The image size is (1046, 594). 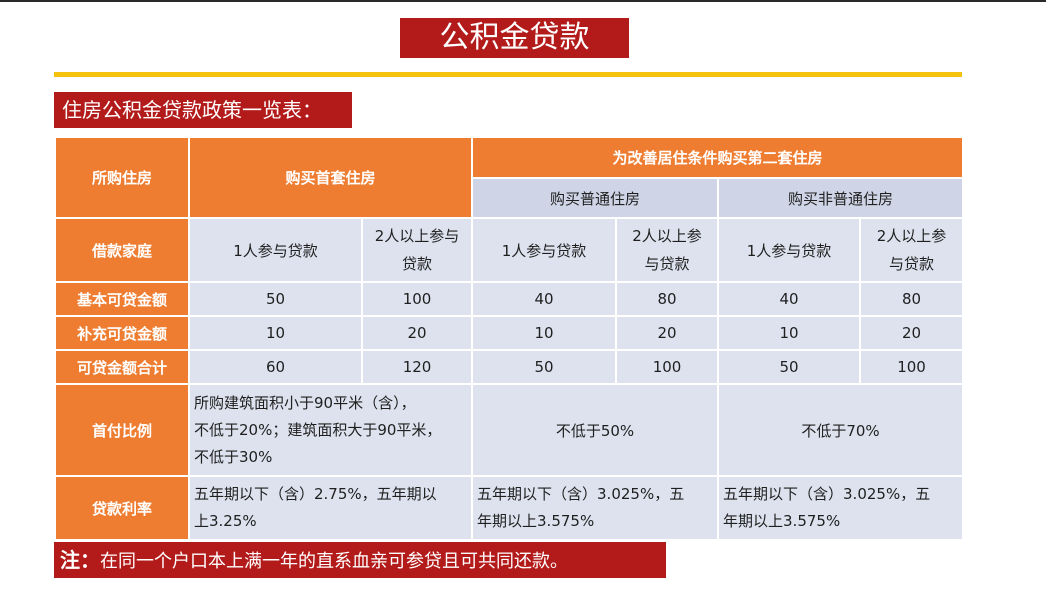 I want to click on header-row-2: 购买普通住房 购买非普通住房, so click(x=510, y=198).